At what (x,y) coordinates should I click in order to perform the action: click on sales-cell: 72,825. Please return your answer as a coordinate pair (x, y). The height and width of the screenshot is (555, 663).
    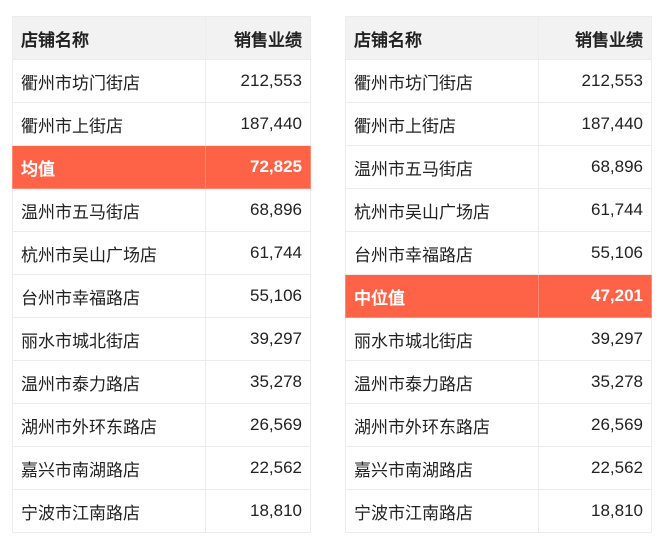
    Looking at the image, I should click on (258, 167).